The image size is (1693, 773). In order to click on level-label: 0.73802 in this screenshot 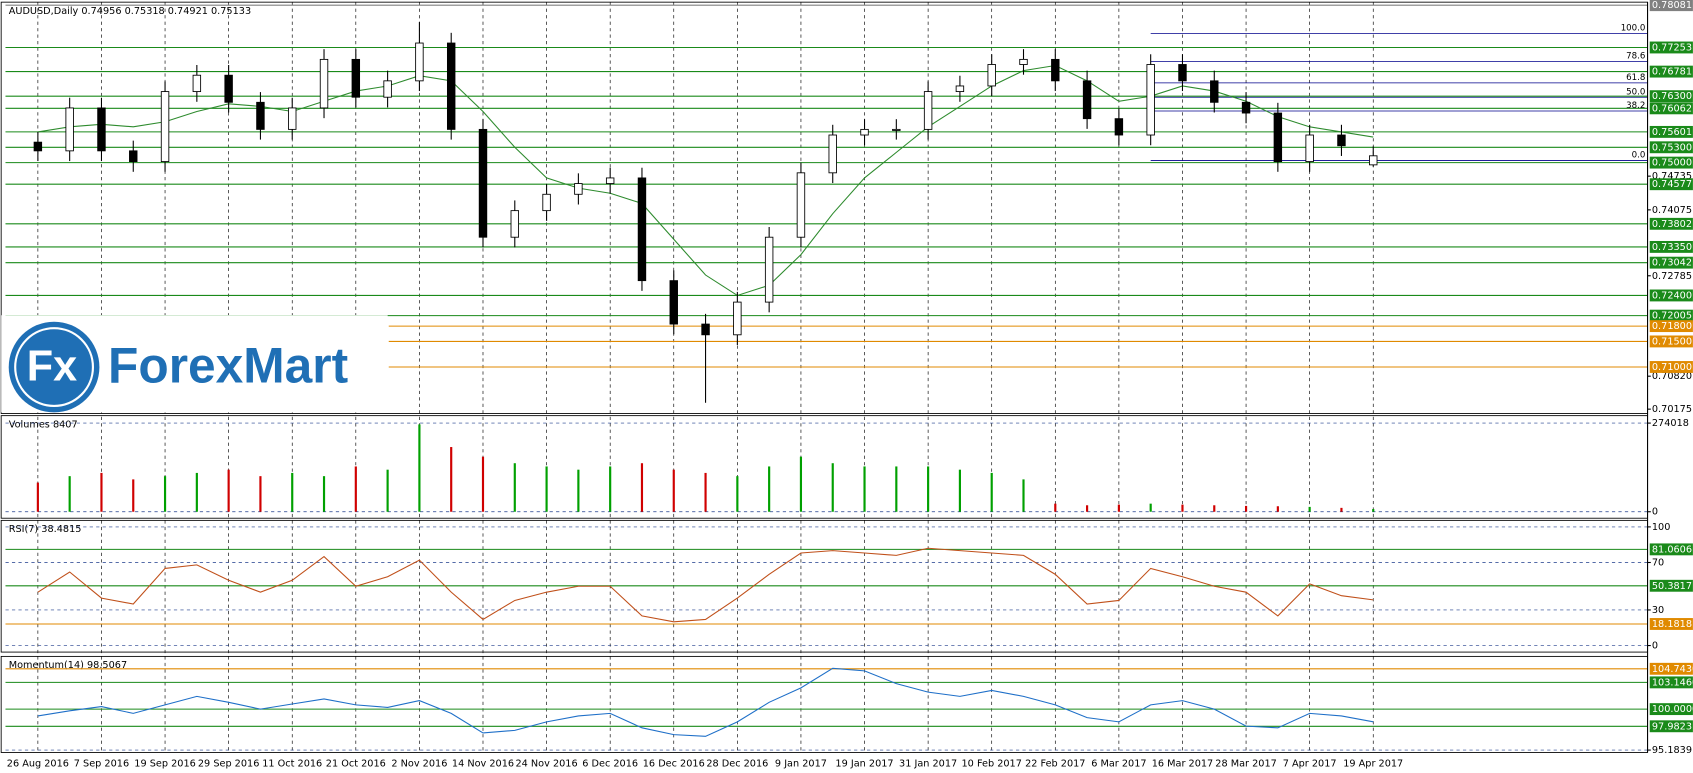, I will do `click(1672, 224)`.